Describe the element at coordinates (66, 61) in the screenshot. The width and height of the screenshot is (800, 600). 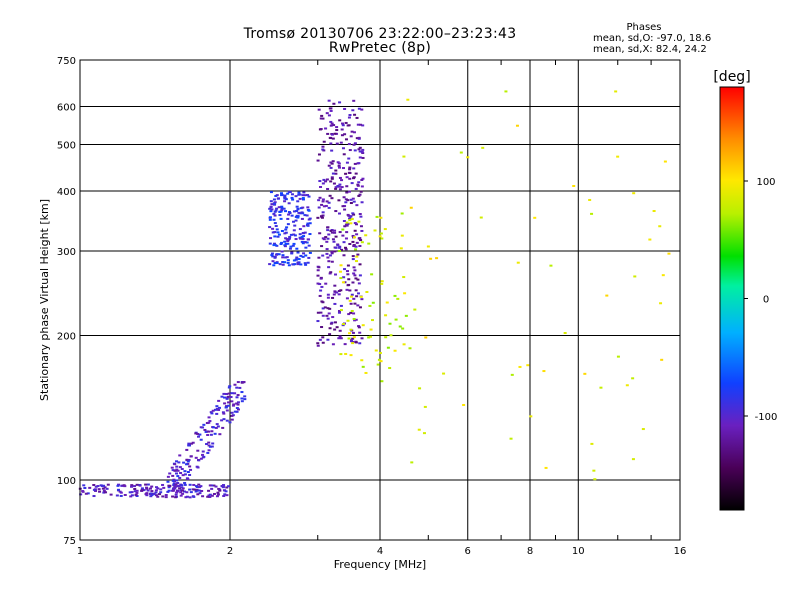
I see `y-tick-label: 750` at that location.